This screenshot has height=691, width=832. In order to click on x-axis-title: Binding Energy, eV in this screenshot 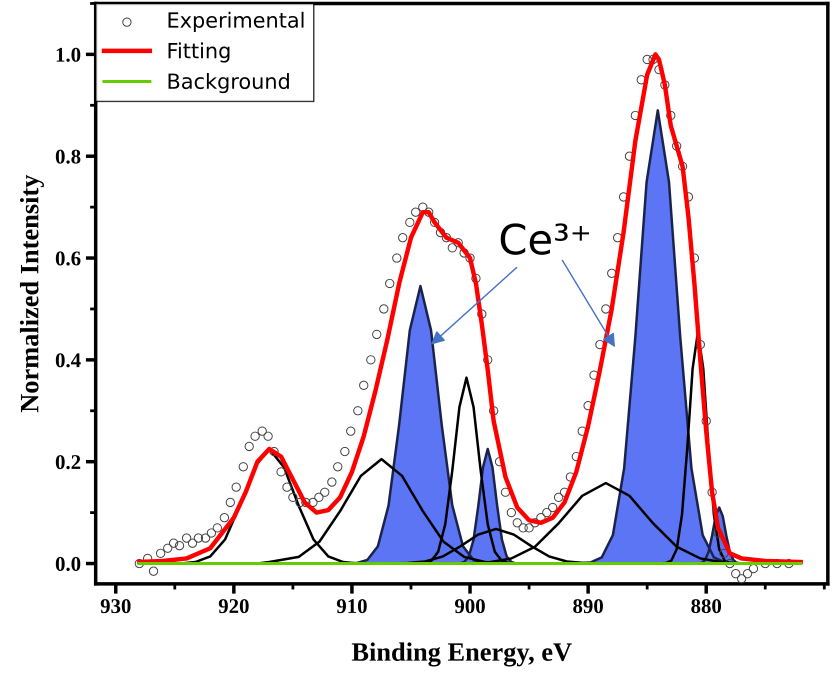, I will do `click(462, 654)`.